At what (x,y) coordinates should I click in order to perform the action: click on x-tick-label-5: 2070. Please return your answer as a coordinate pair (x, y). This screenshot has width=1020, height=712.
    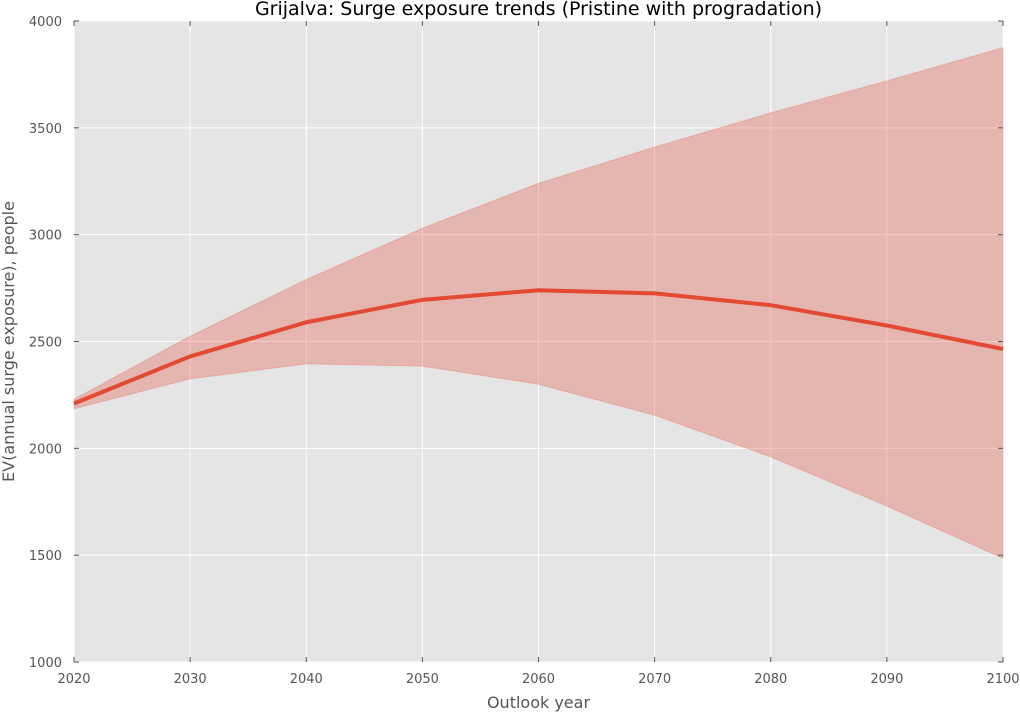
    Looking at the image, I should click on (654, 679).